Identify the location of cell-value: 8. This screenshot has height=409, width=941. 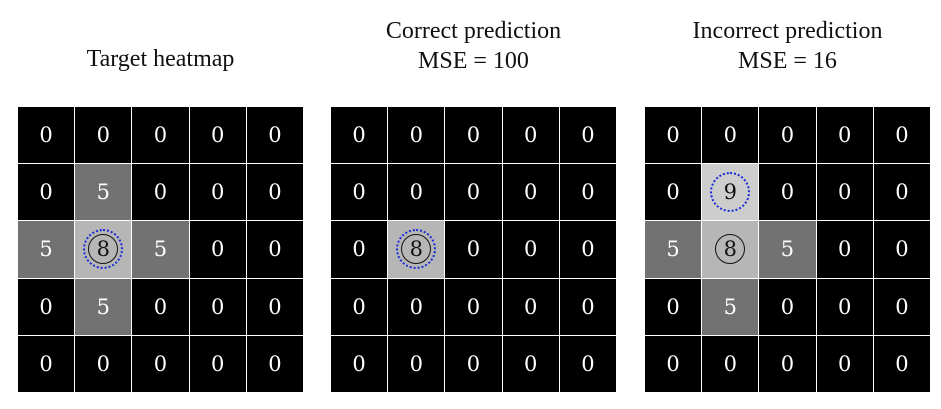
(730, 249).